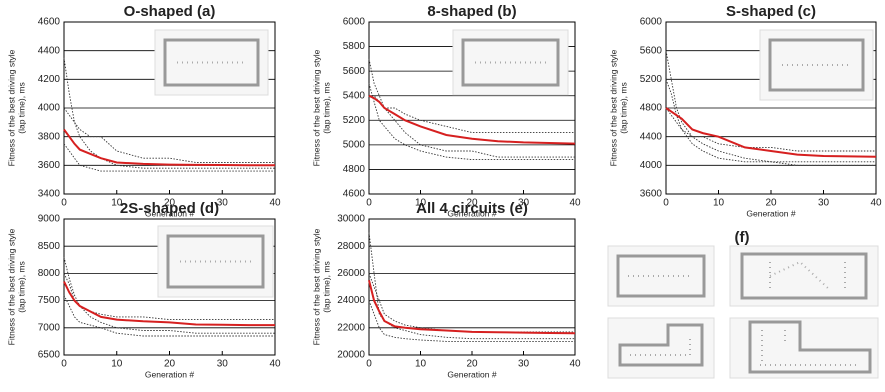 The image size is (885, 392). What do you see at coordinates (354, 144) in the screenshot?
I see `y-tick-label: 5000` at bounding box center [354, 144].